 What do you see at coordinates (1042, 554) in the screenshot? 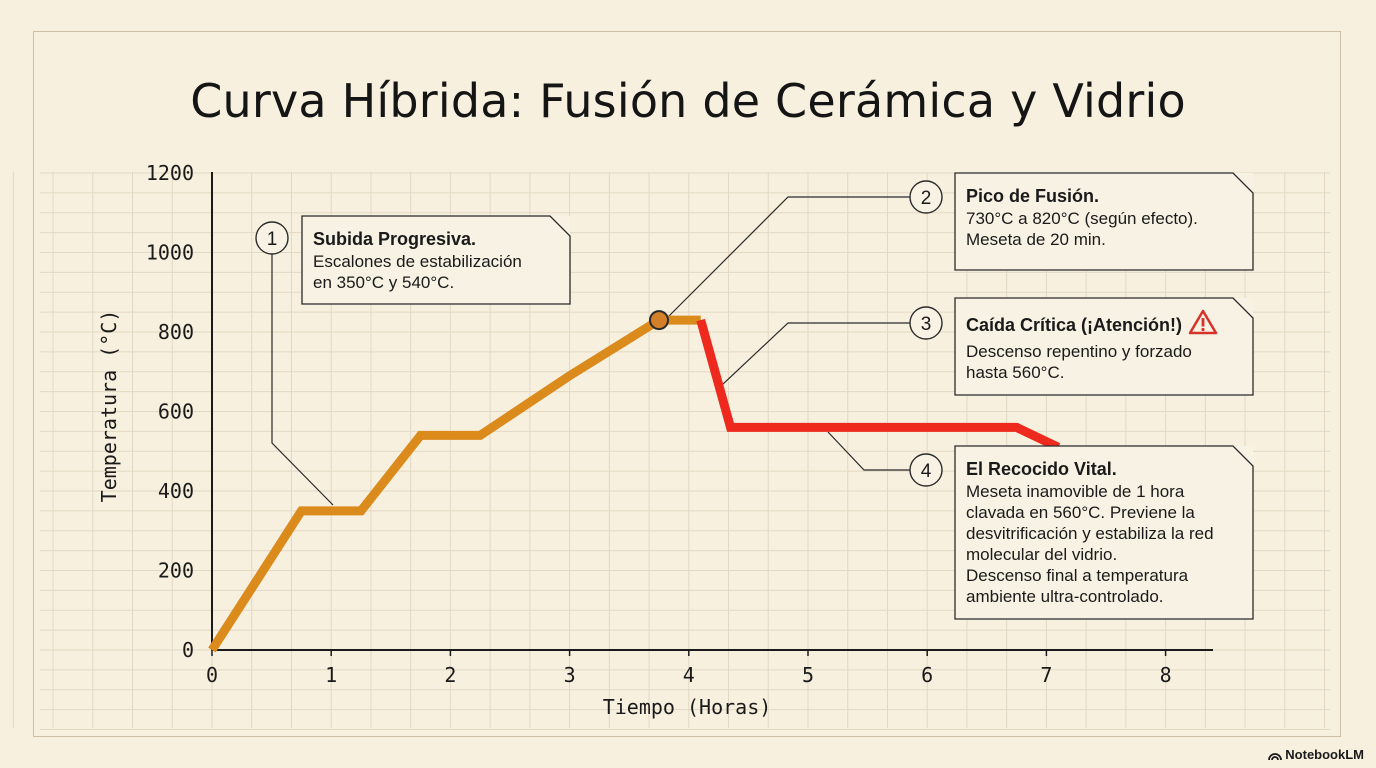
I see `annotation-line: molecular del vidrio.` at bounding box center [1042, 554].